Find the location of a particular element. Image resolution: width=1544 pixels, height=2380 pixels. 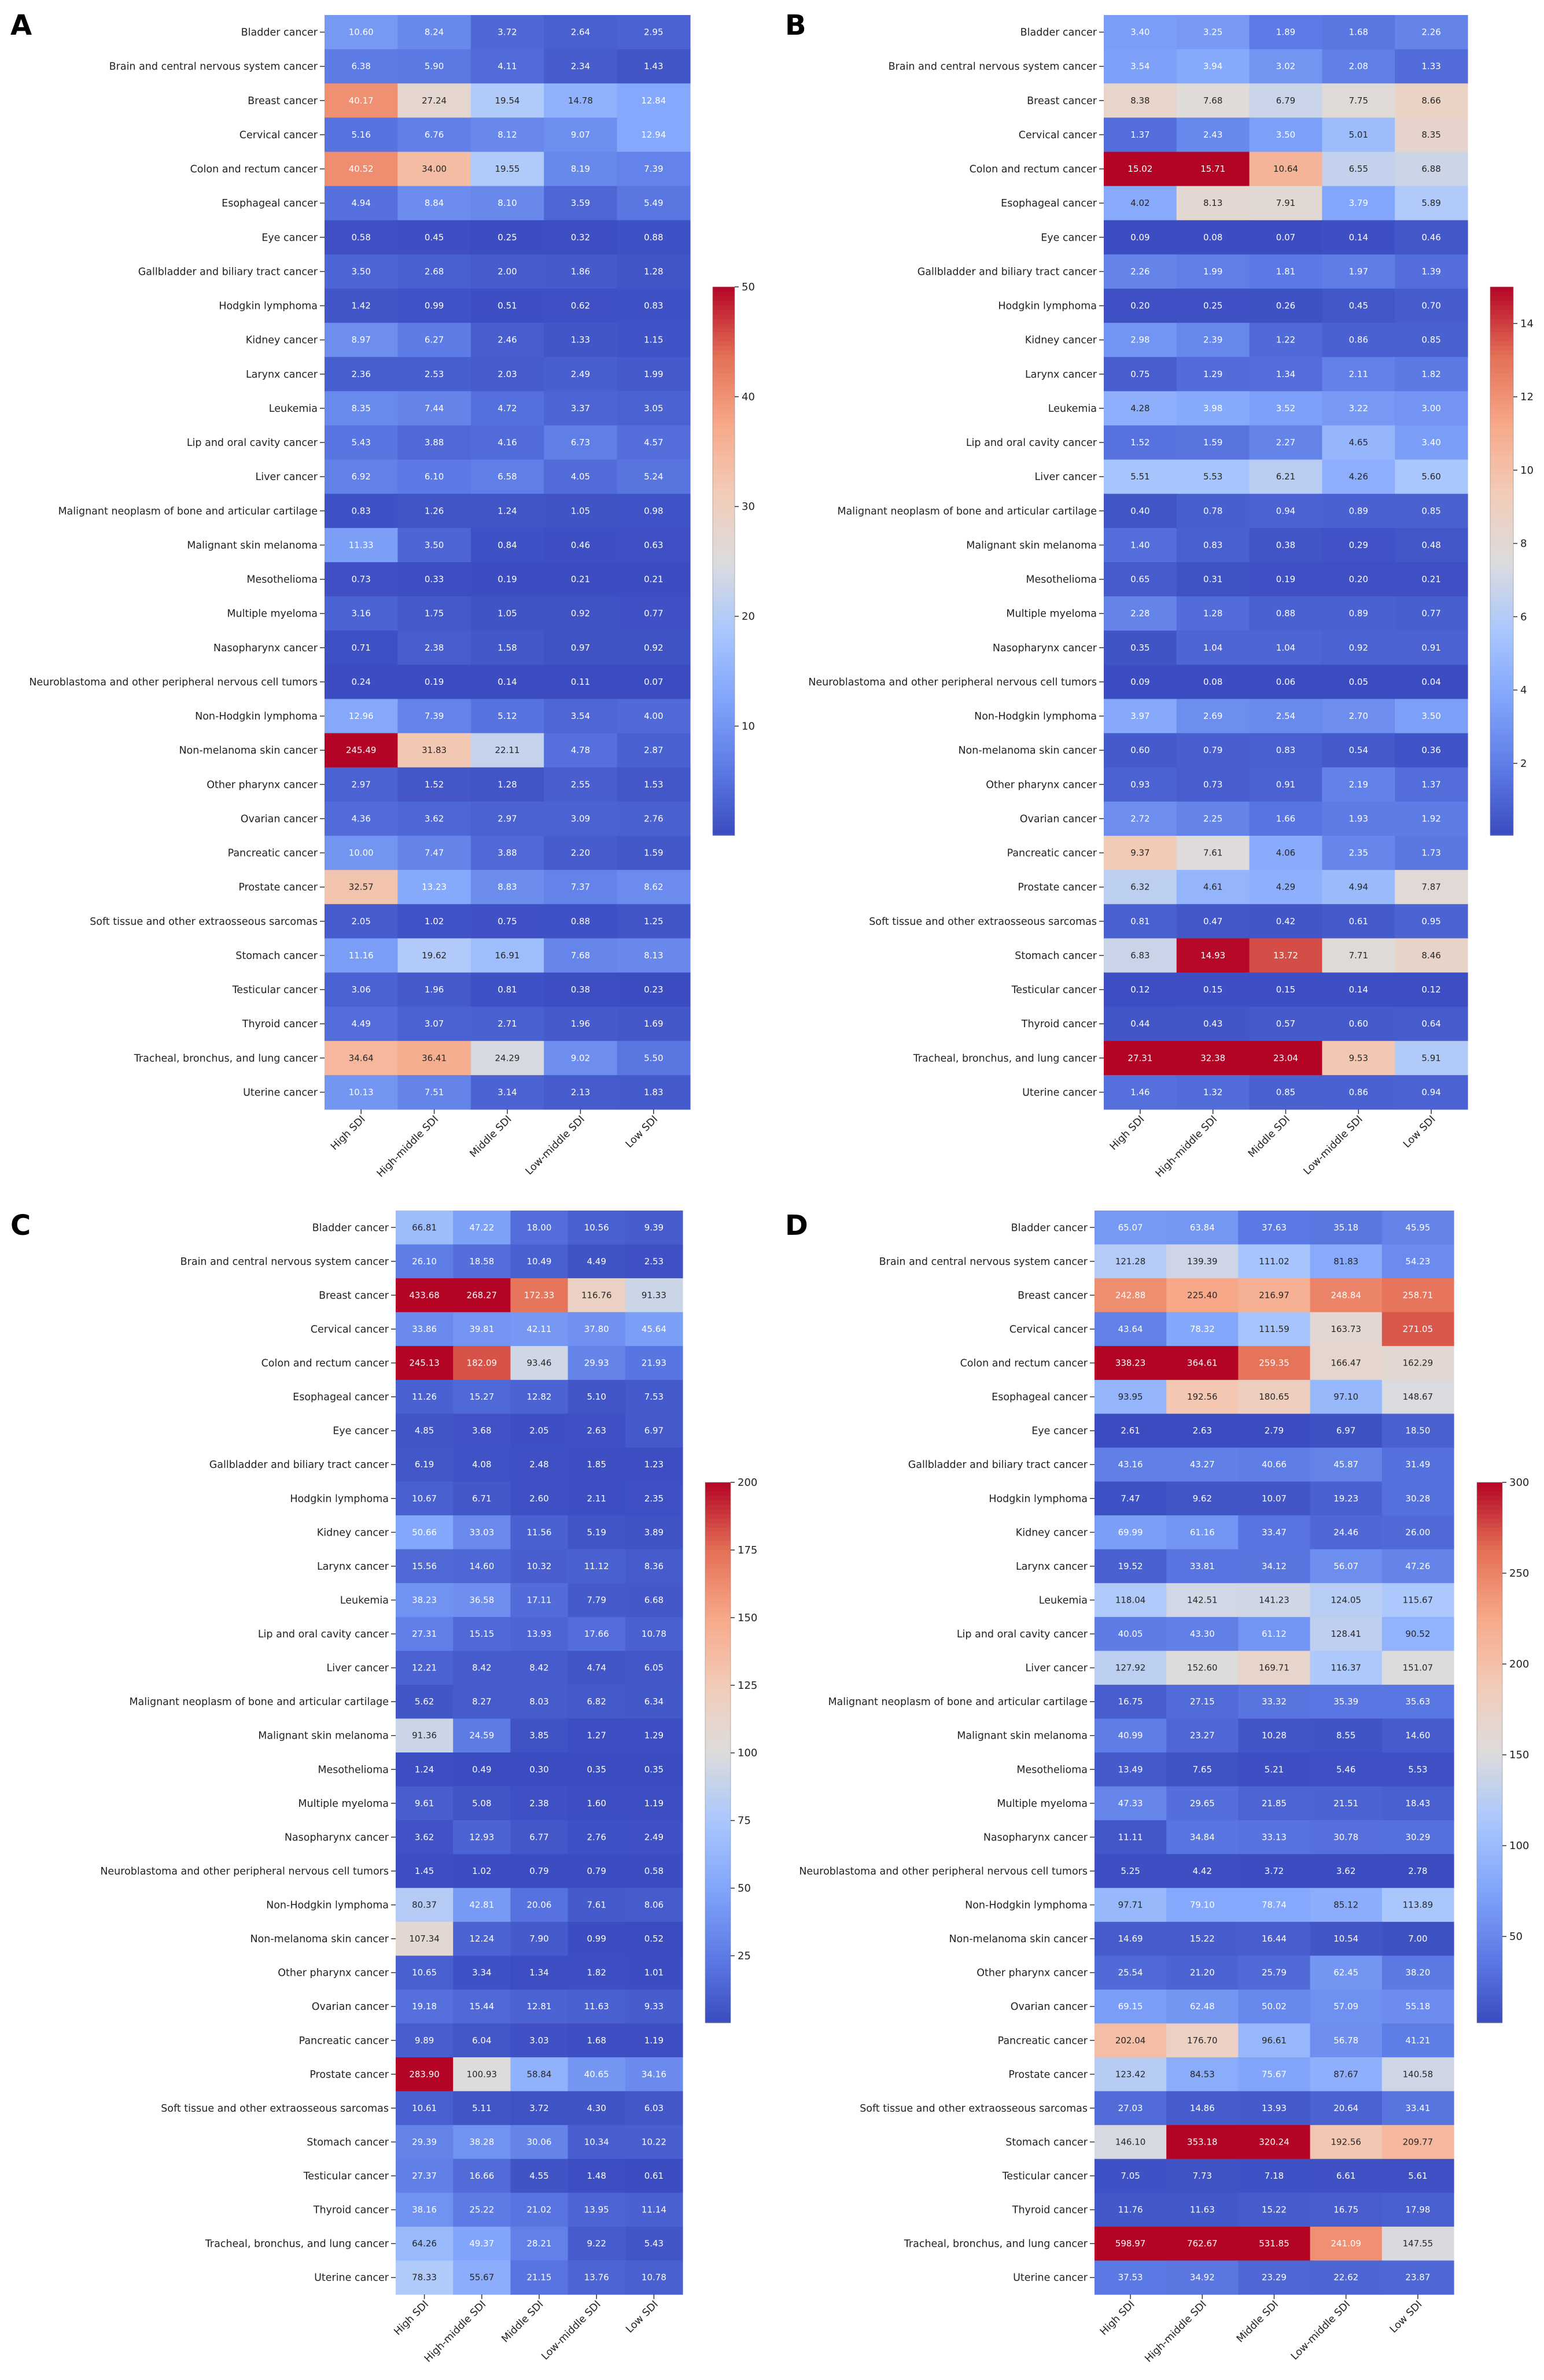

cell-value-label: 268.27 is located at coordinates (482, 1295).